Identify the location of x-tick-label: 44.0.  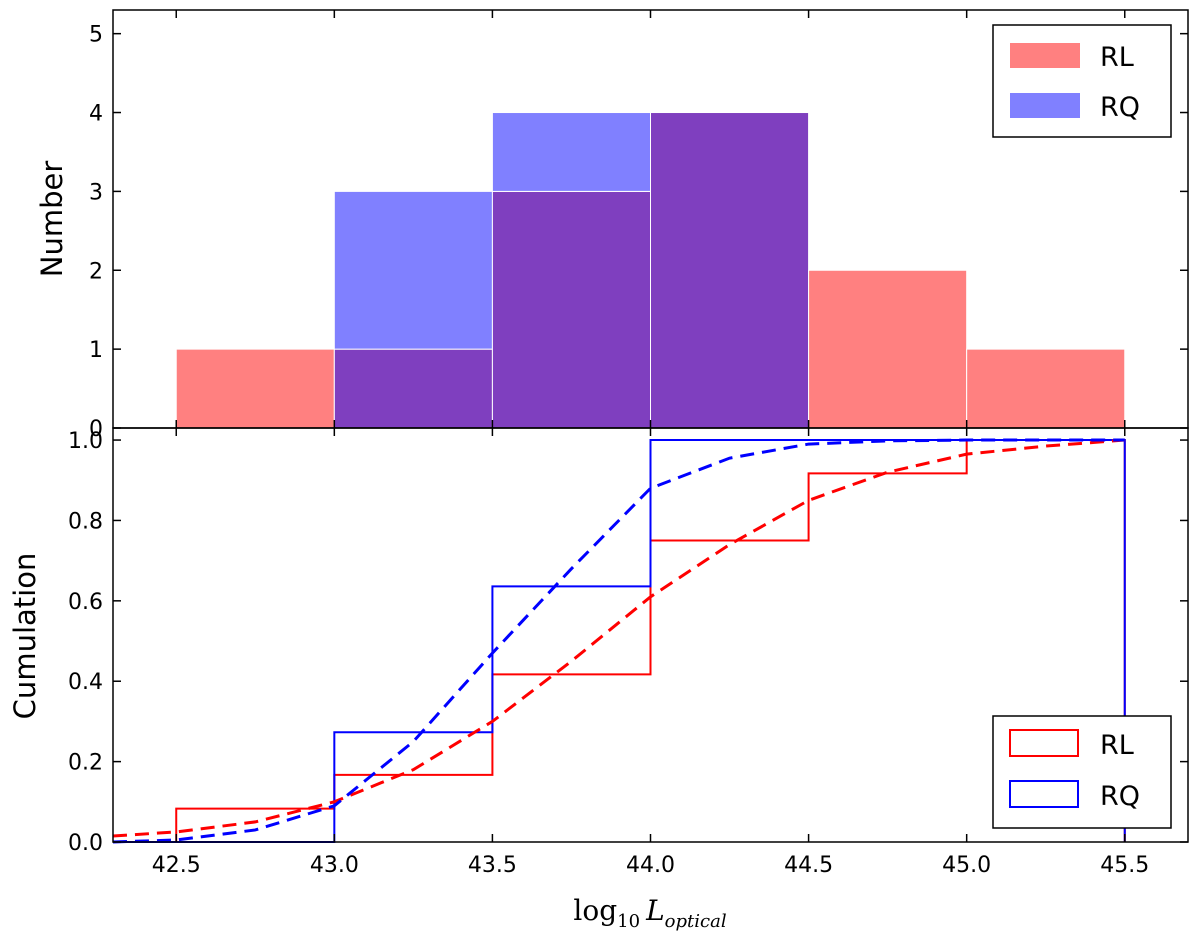
(650, 865).